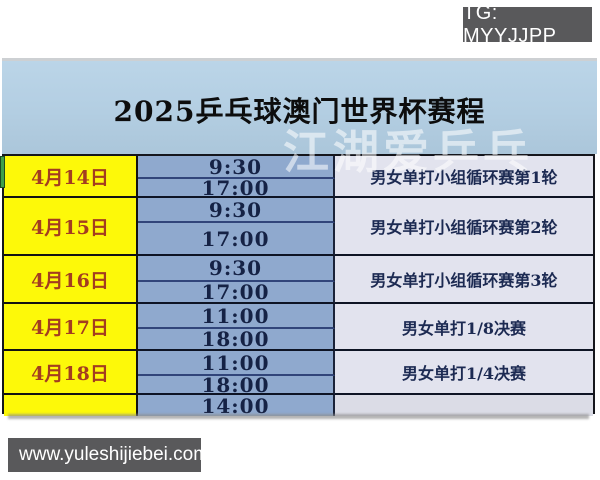  I want to click on event-cell: 男女单打小组循环赛第3轮, so click(464, 280).